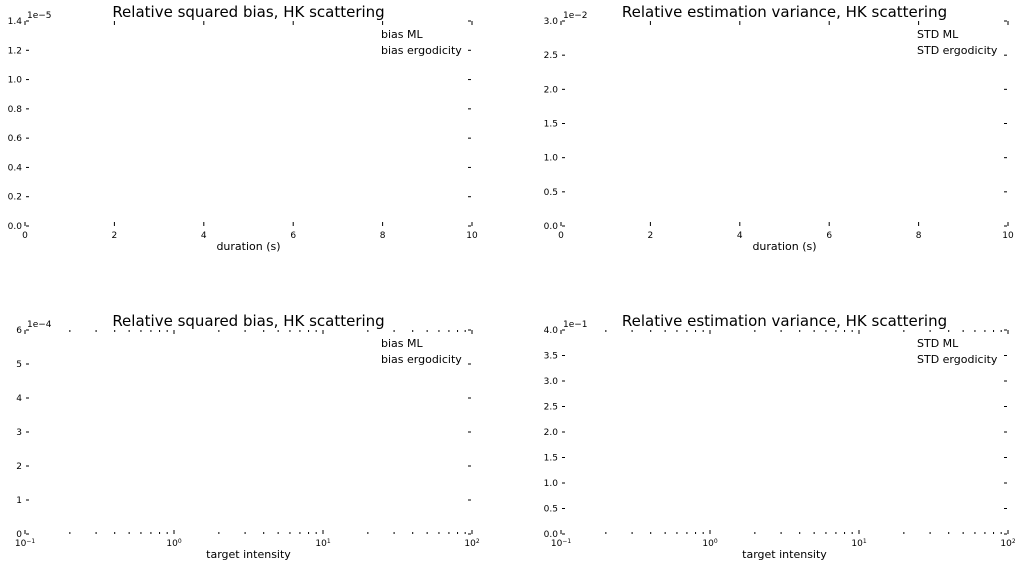 This screenshot has height=563, width=1015. Describe the element at coordinates (39, 325) in the screenshot. I see `y-offset-text: 1e−4` at that location.